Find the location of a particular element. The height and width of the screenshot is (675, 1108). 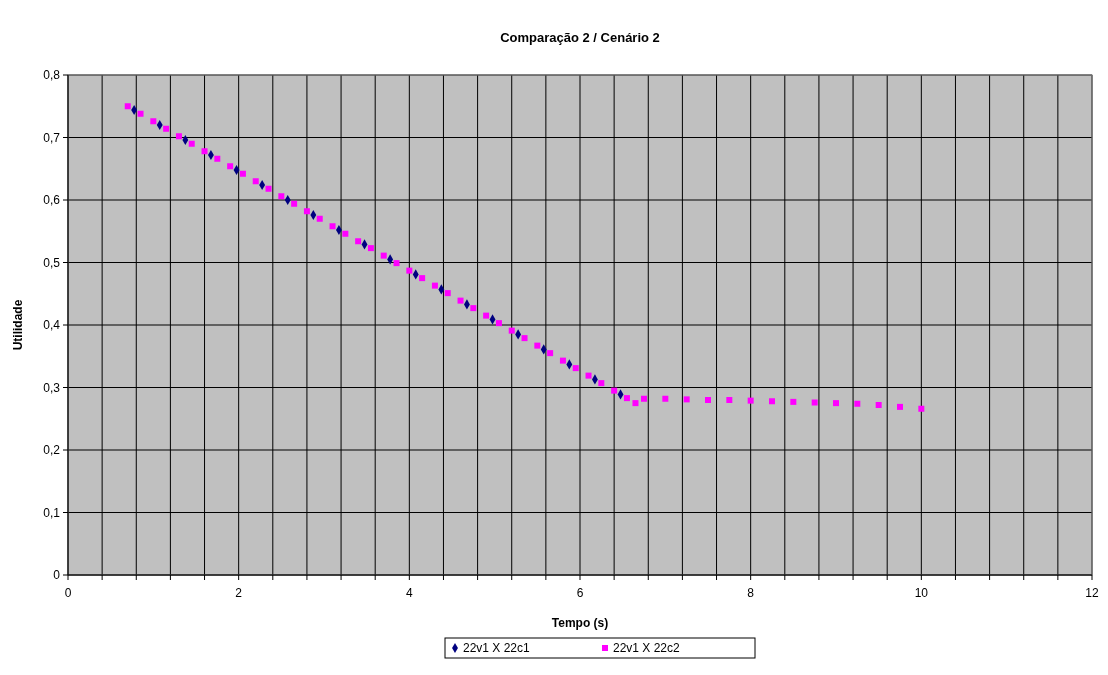

x-tick-label: 12 is located at coordinates (1092, 593).